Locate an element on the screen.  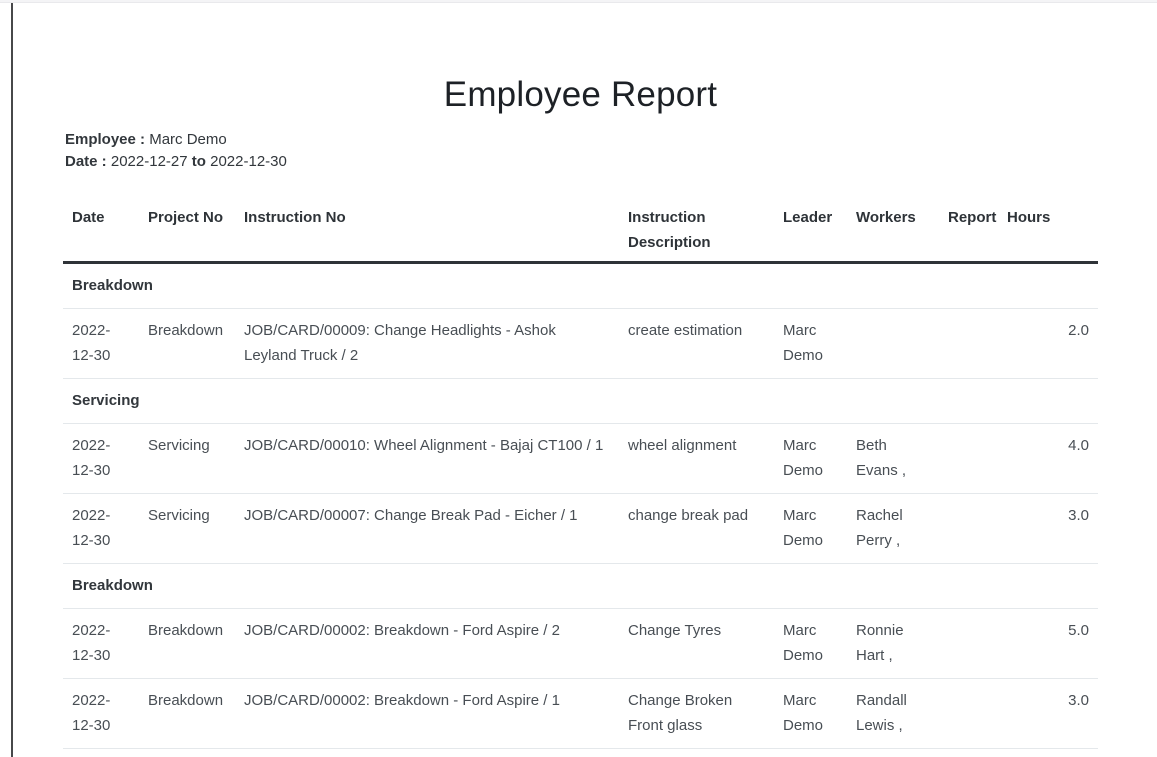
cell-hours: 4.0 is located at coordinates (1048, 458).